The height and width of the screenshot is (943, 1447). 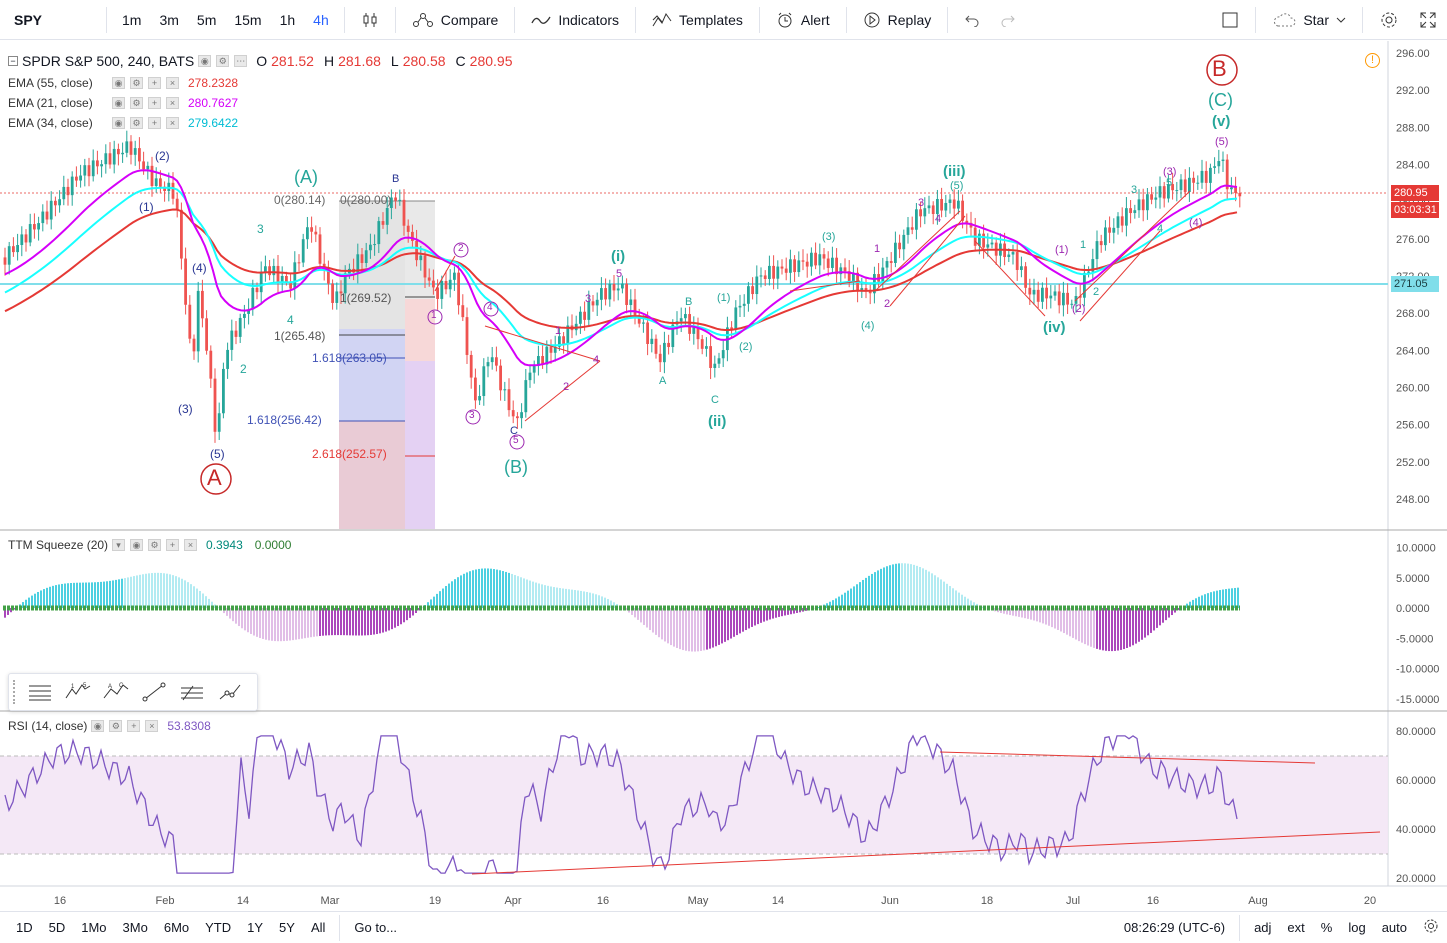 What do you see at coordinates (1127, 757) in the screenshot?
I see `rsi-resistance-trendline` at bounding box center [1127, 757].